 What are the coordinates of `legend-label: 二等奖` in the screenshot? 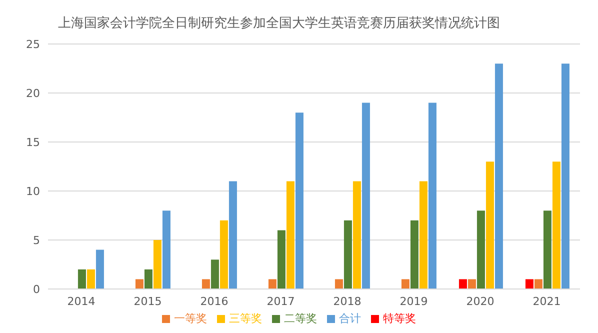 It's located at (300, 318).